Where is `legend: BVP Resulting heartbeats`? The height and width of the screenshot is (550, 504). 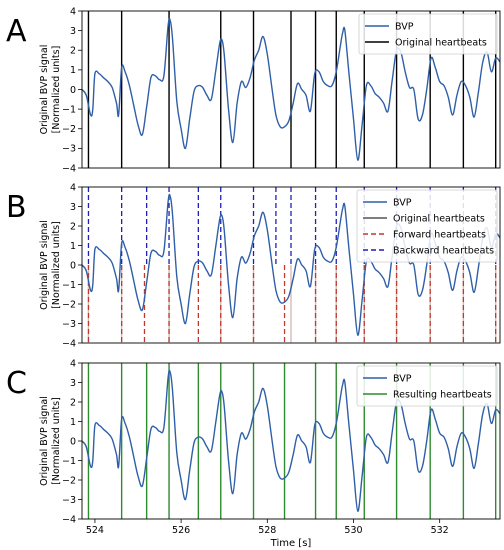
legend: BVP Resulting heartbeats is located at coordinates (427, 386).